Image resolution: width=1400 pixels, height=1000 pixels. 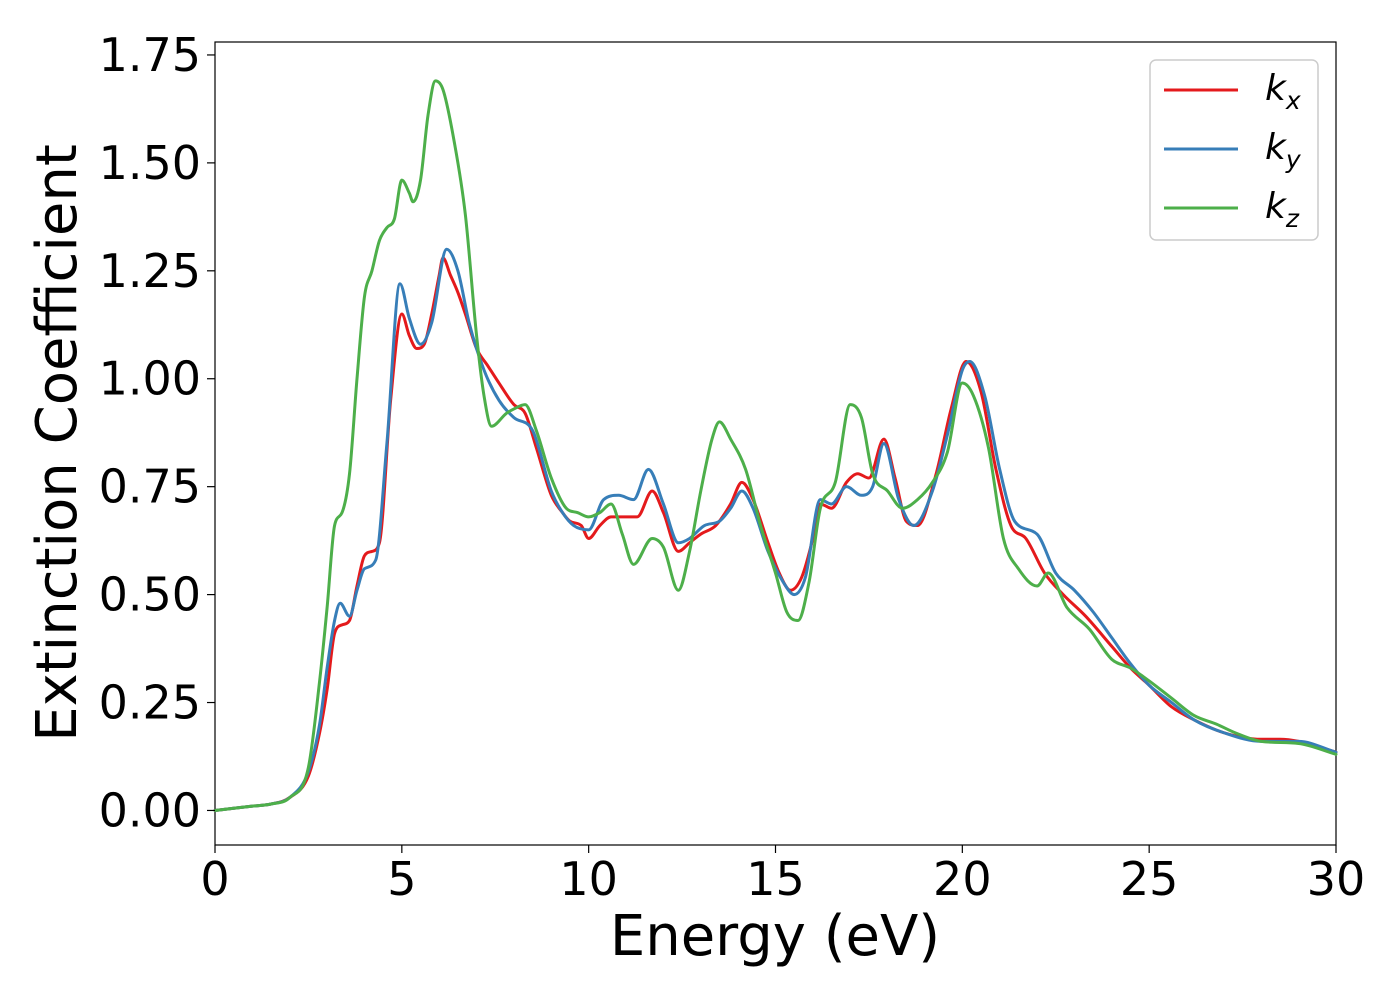 What do you see at coordinates (1149, 879) in the screenshot?
I see `x-tick-label: 25` at bounding box center [1149, 879].